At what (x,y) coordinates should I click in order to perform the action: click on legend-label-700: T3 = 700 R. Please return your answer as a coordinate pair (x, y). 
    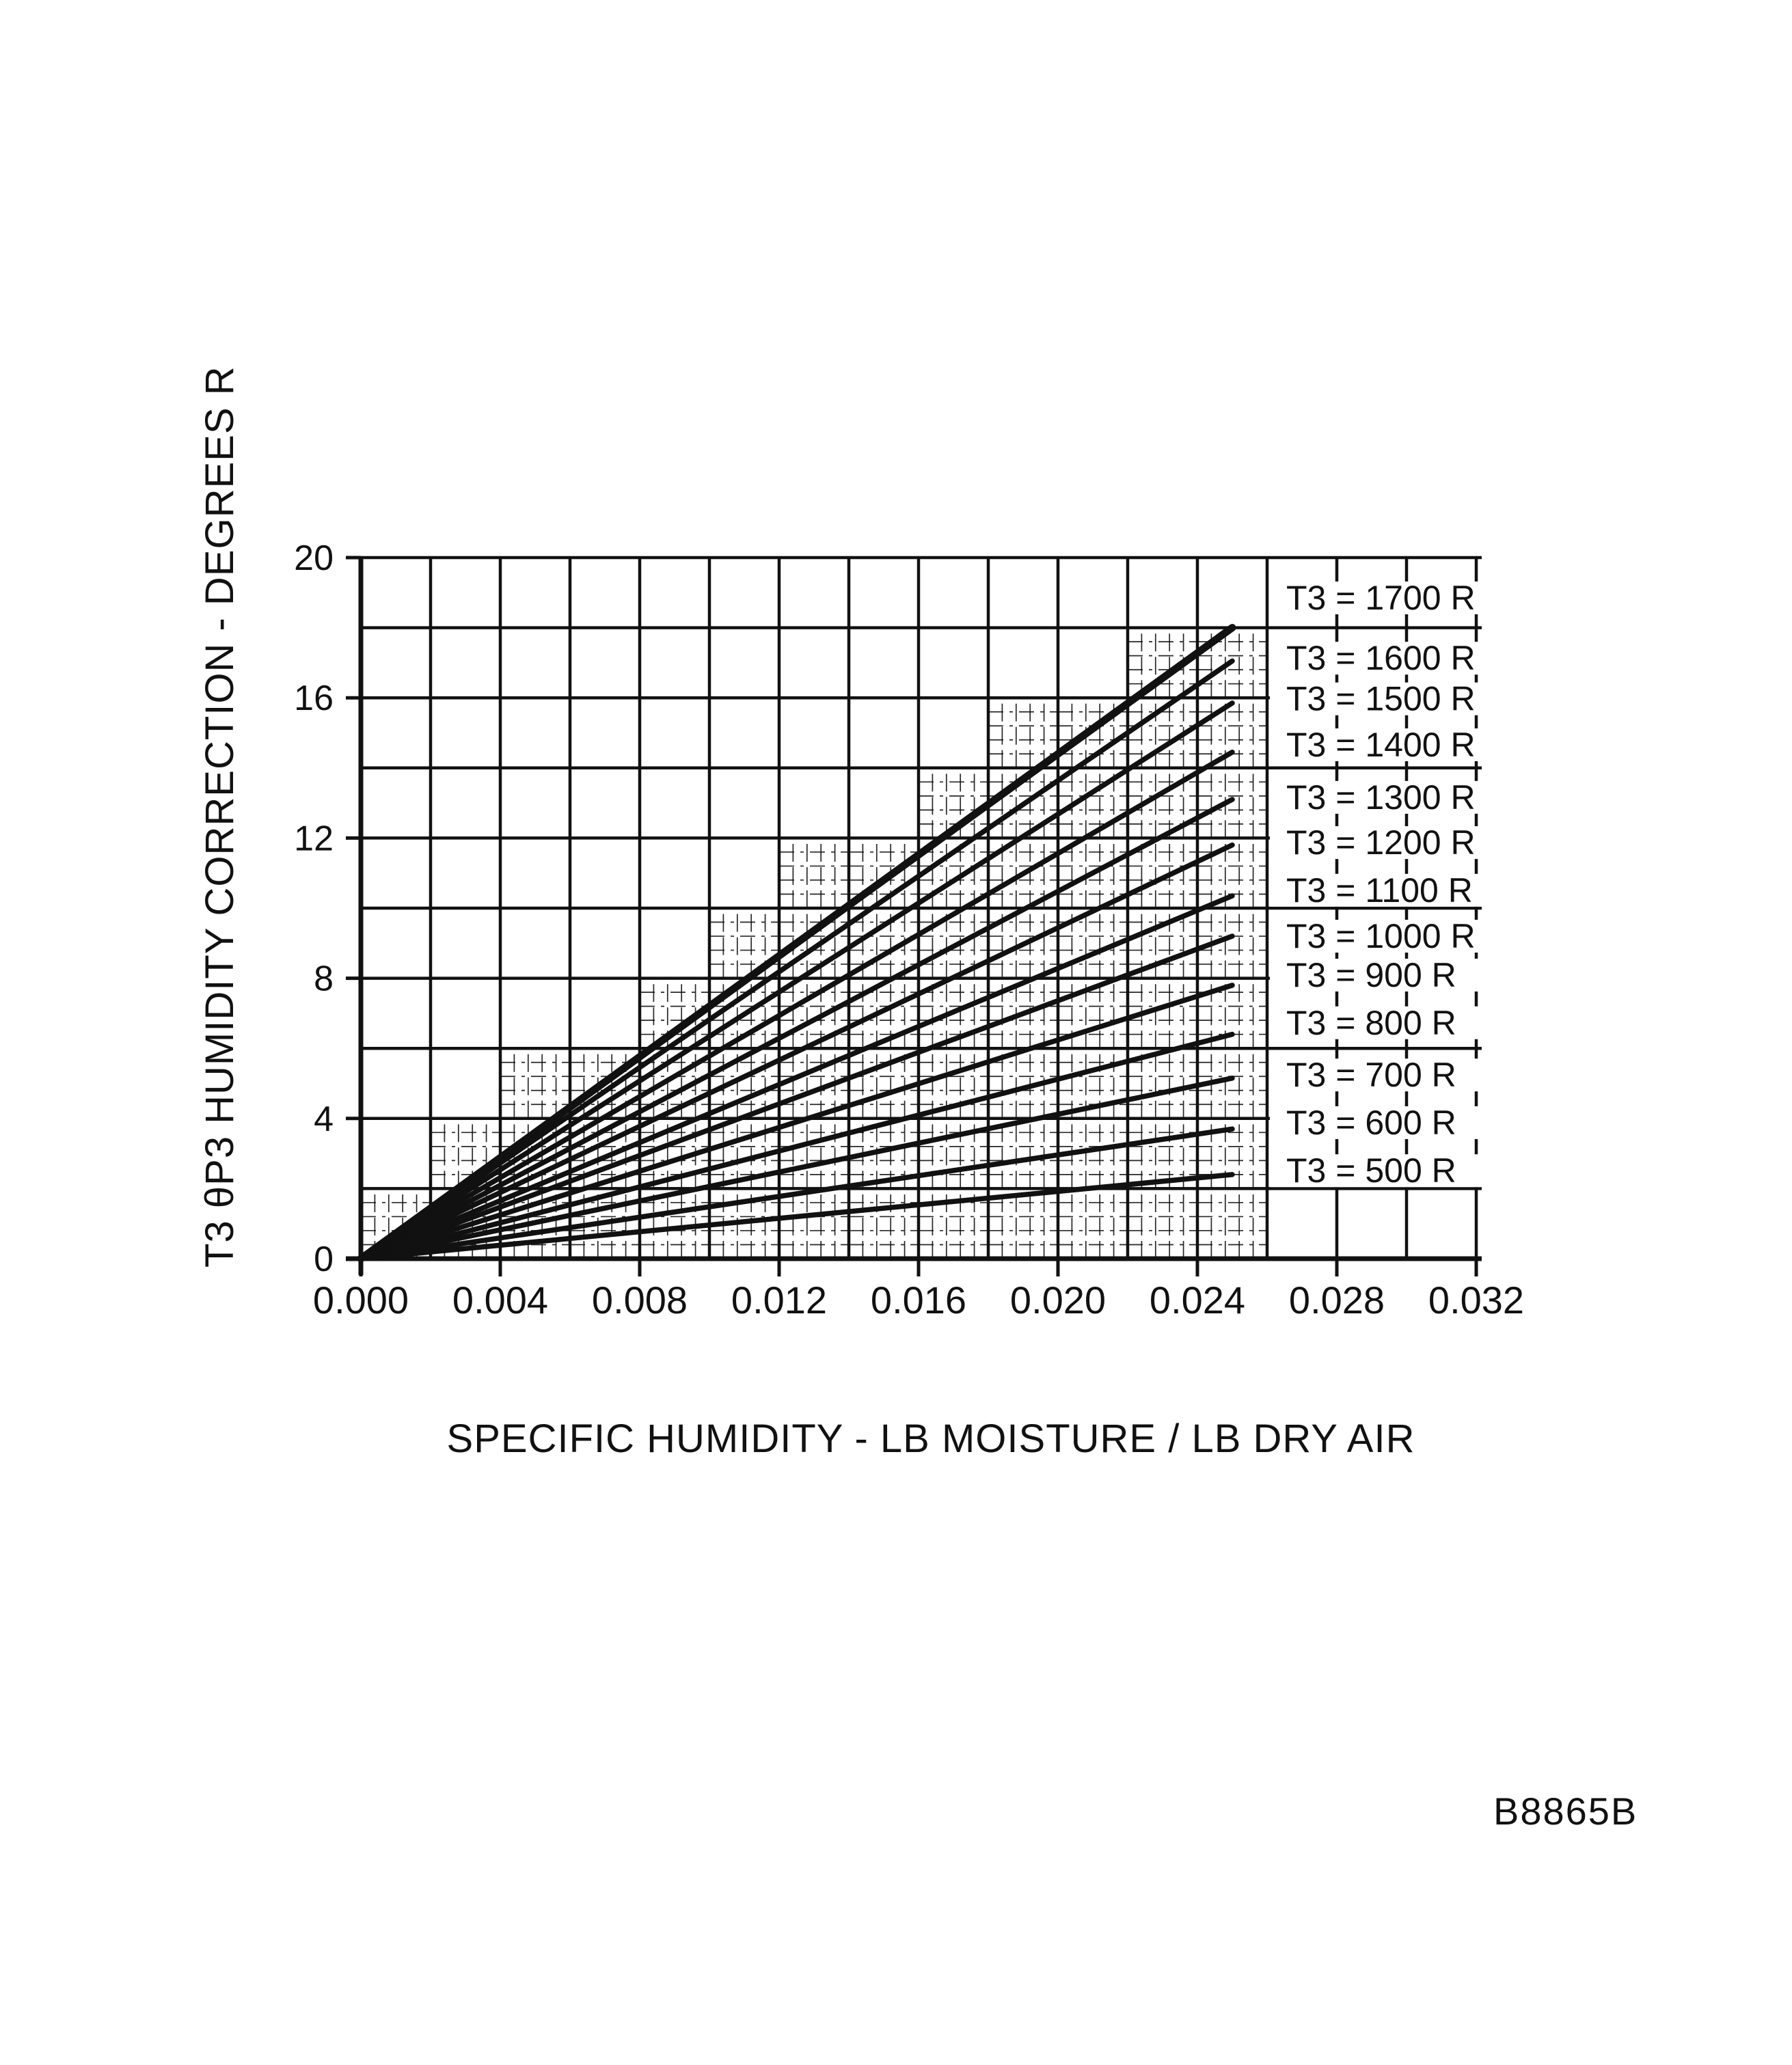
    Looking at the image, I should click on (1371, 1075).